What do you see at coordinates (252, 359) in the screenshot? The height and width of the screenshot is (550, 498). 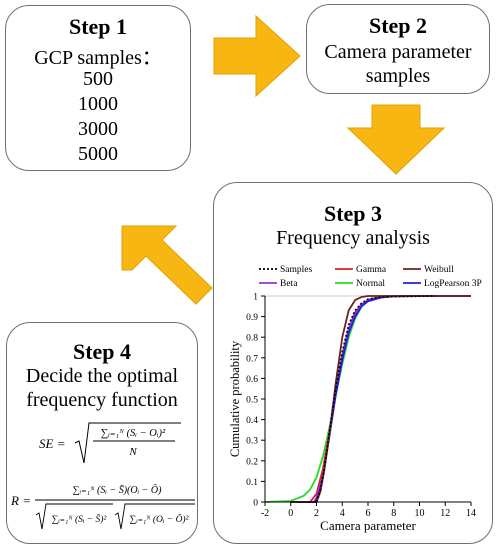 I see `y-tick-label: 0.7` at bounding box center [252, 359].